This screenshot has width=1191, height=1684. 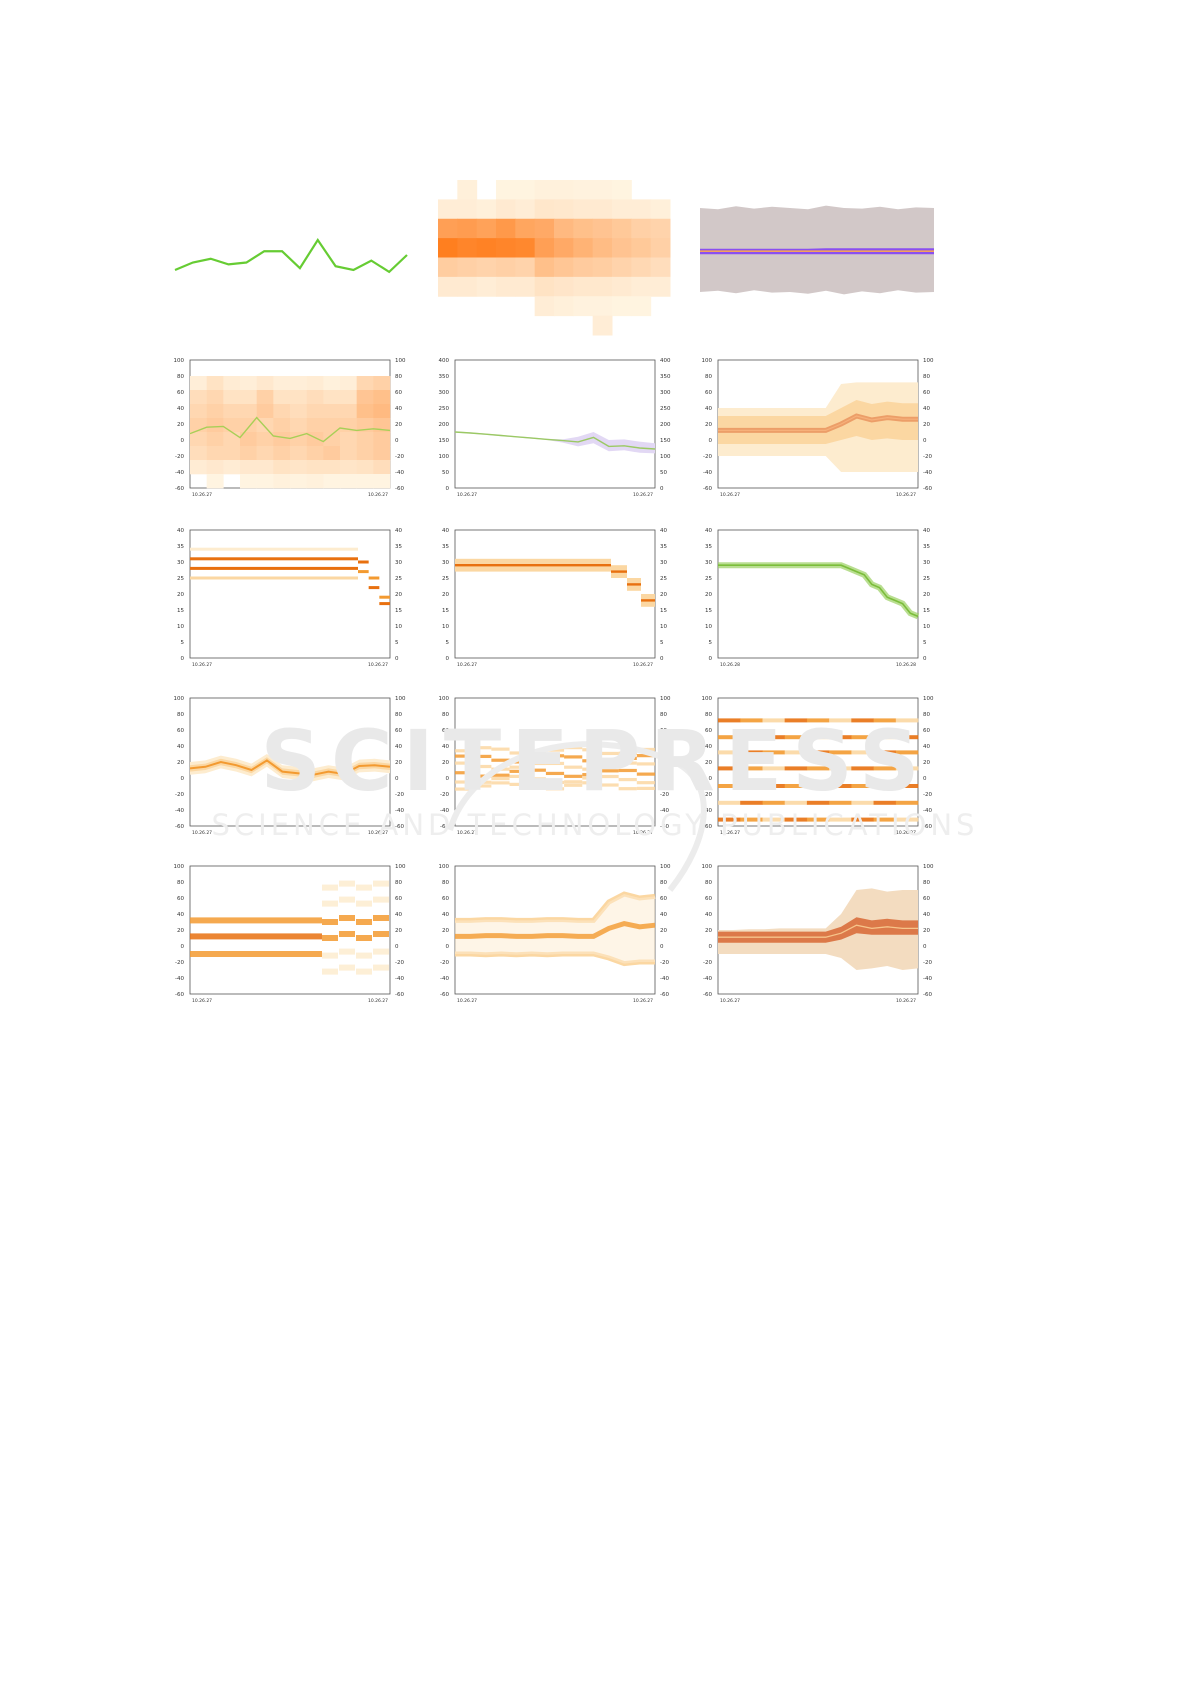 I want to click on chart-a1, so click(x=291, y=255).